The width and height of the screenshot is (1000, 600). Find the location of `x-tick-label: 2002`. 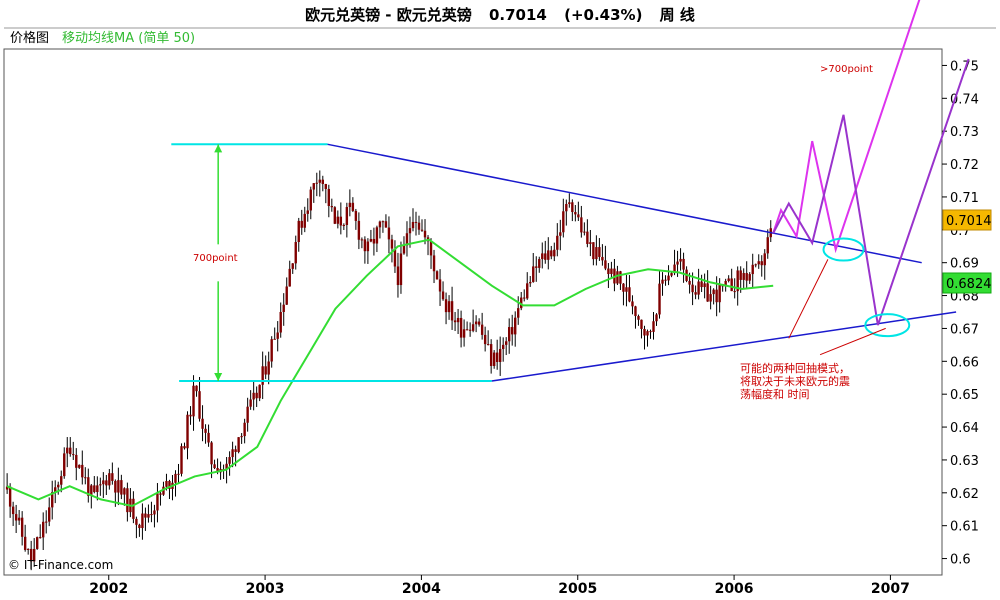

x-tick-label: 2002 is located at coordinates (108, 589).